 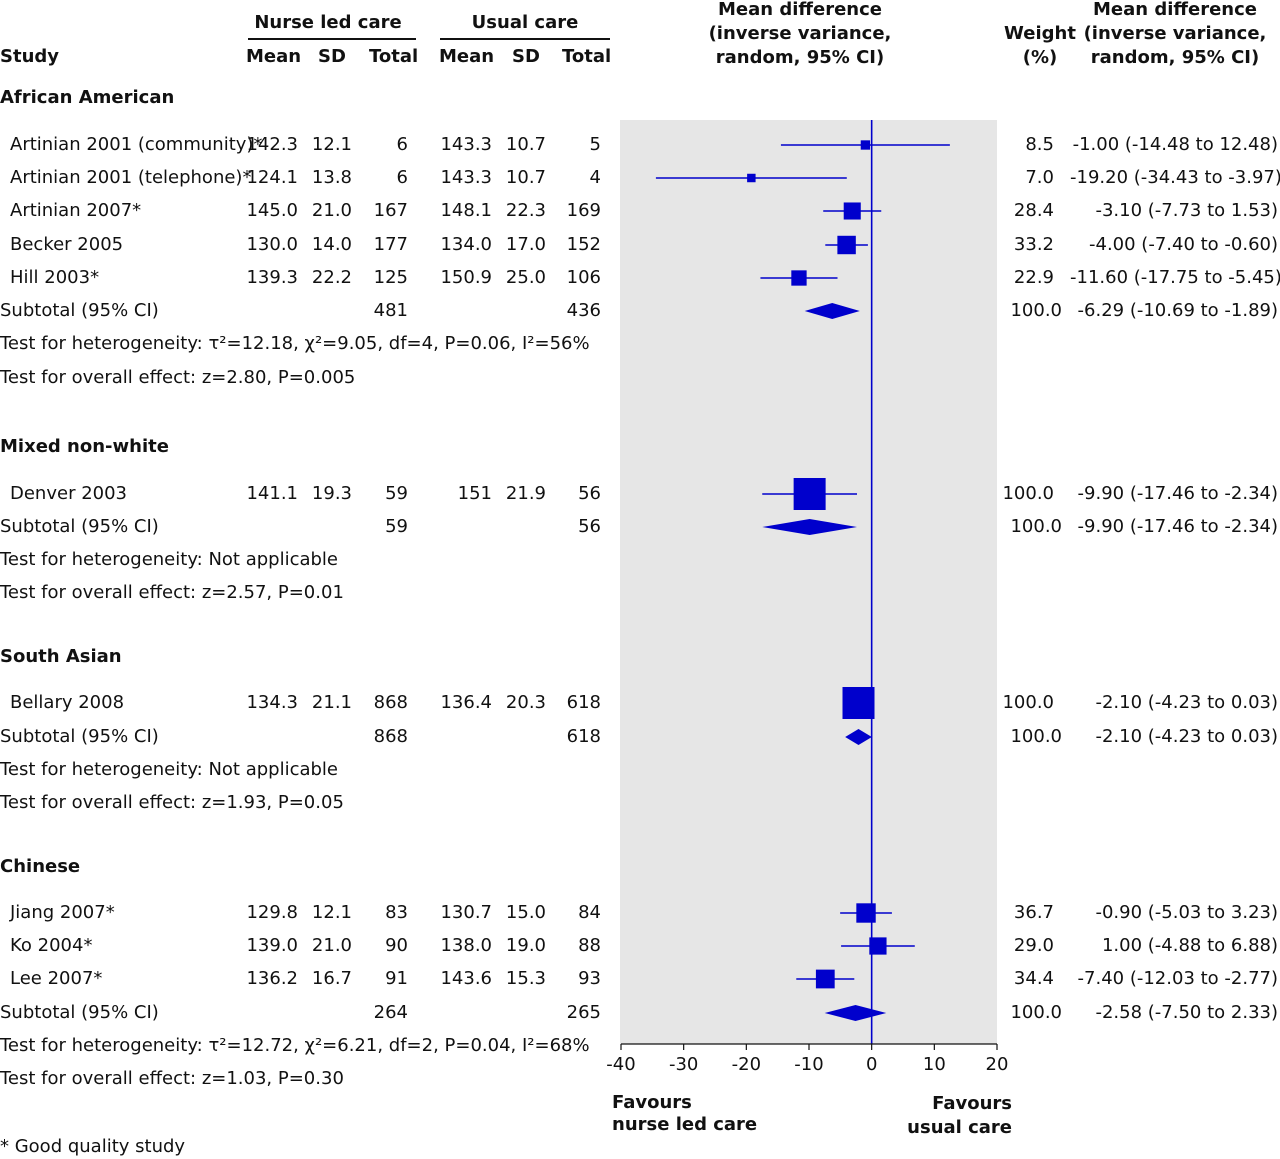 I want to click on subtotal-usual-total: 618, so click(x=583, y=736).